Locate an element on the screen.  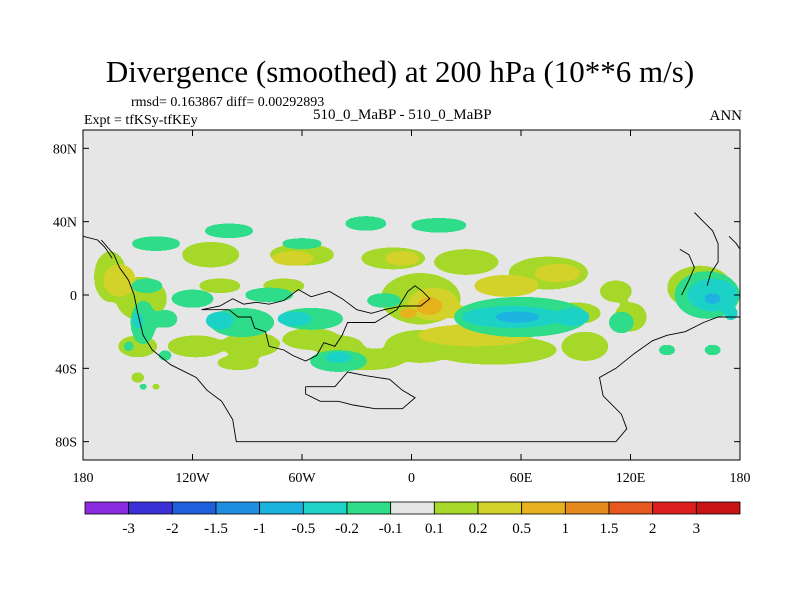
x-tick-label: 120W is located at coordinates (192, 478).